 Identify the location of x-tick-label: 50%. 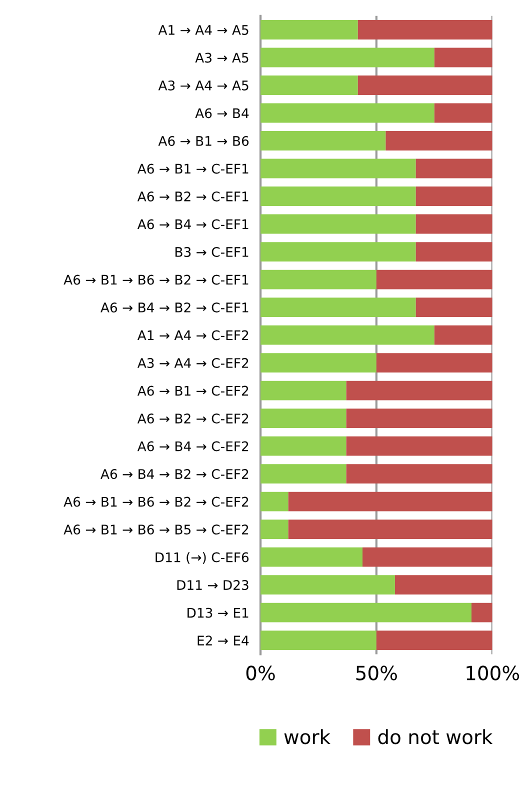
(376, 673).